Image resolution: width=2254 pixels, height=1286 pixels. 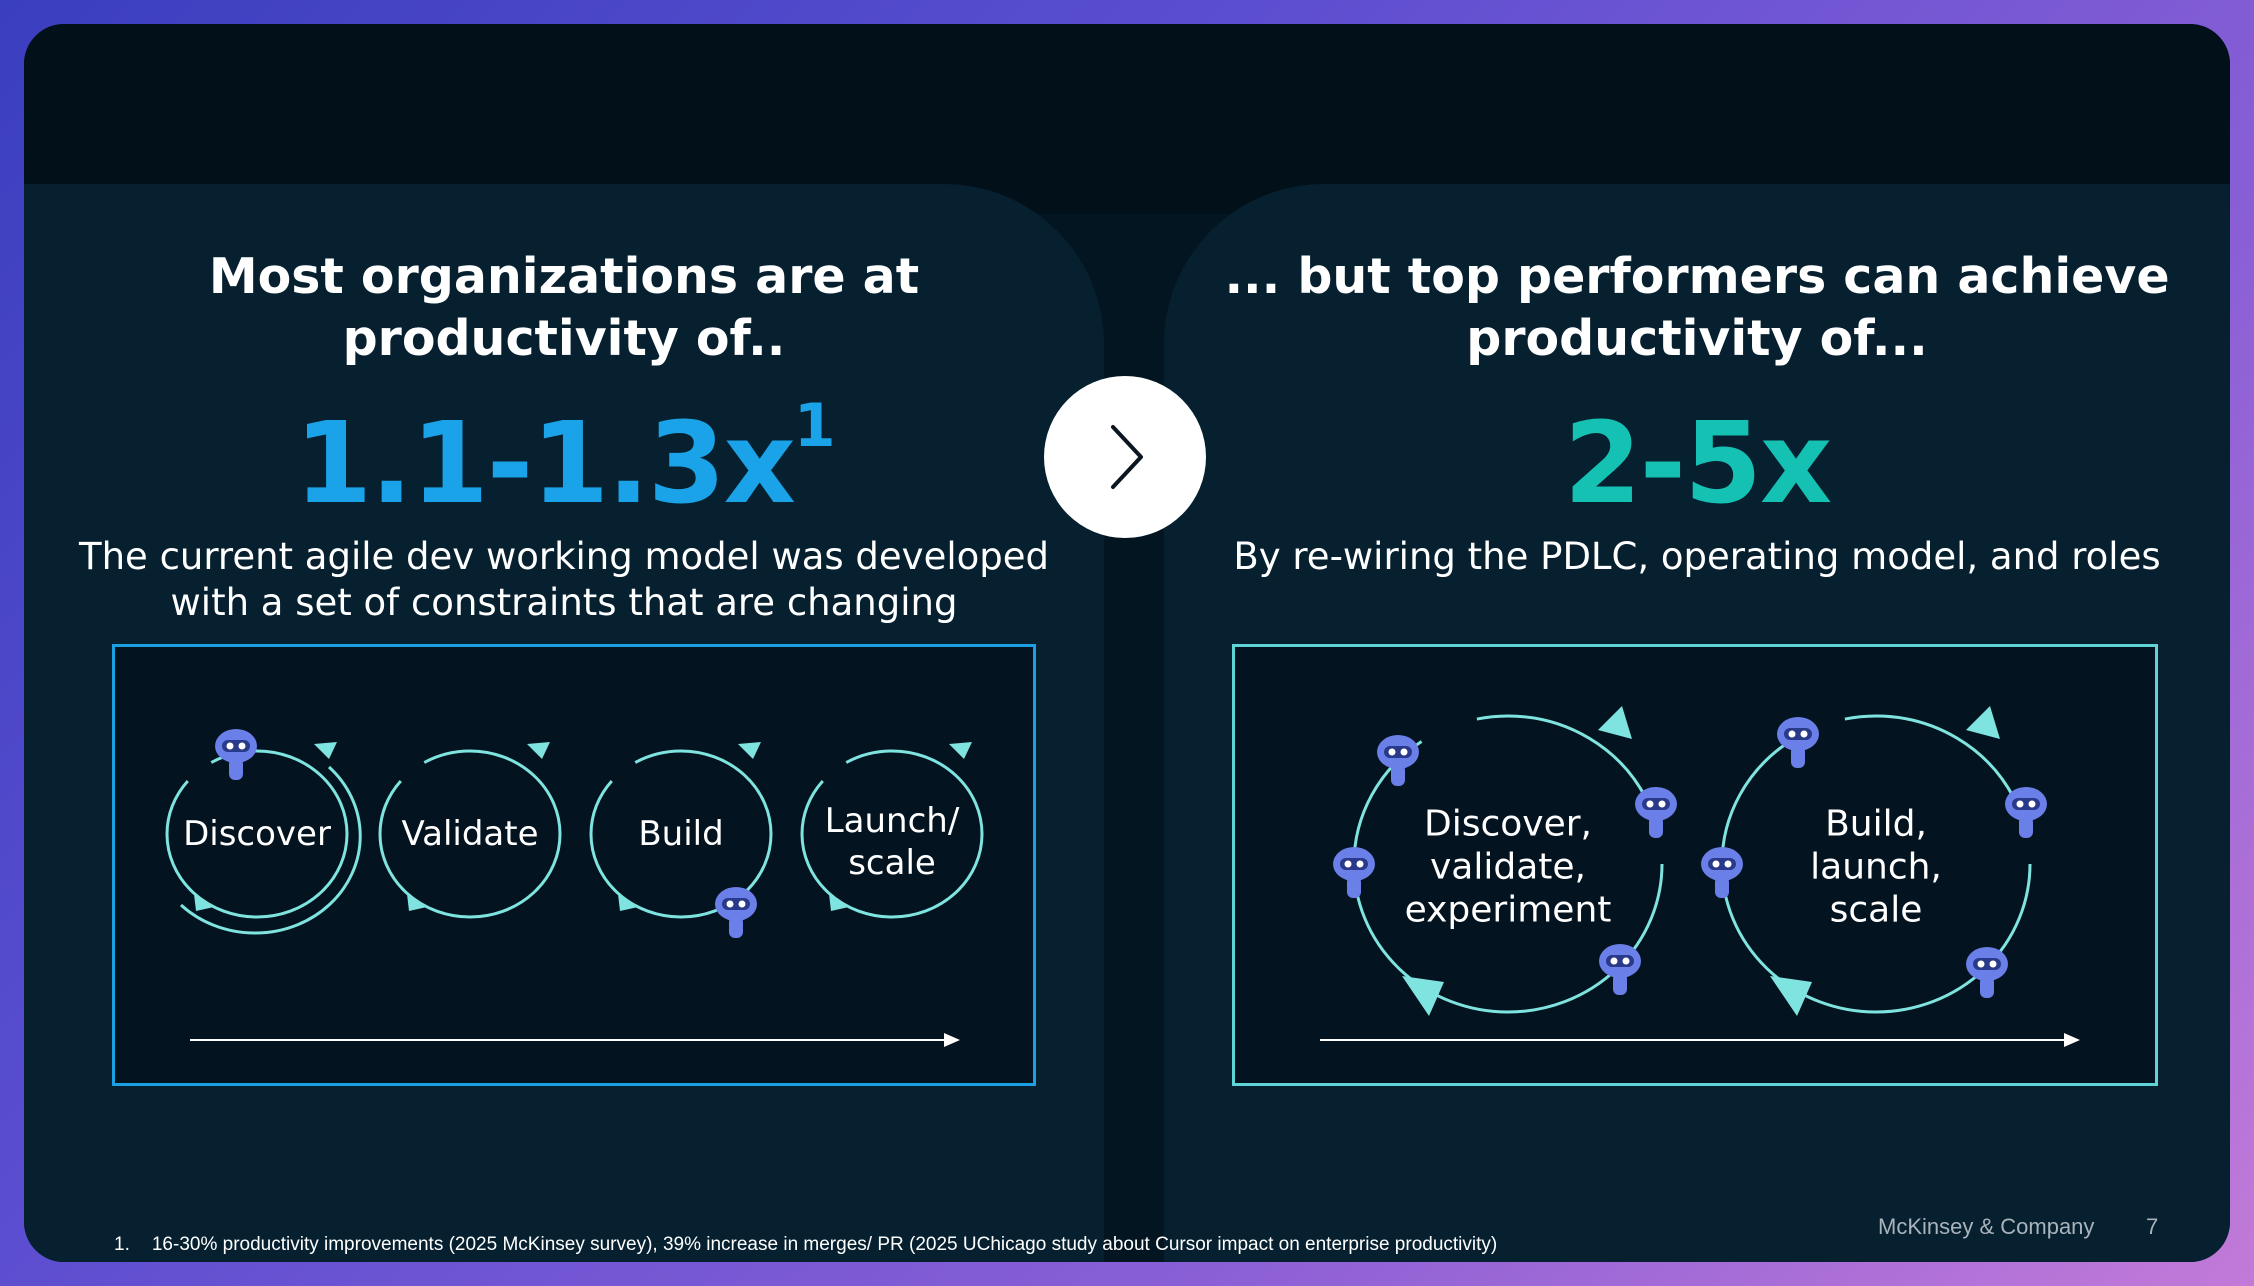 I want to click on right-cycle-build, so click(x=1874, y=861).